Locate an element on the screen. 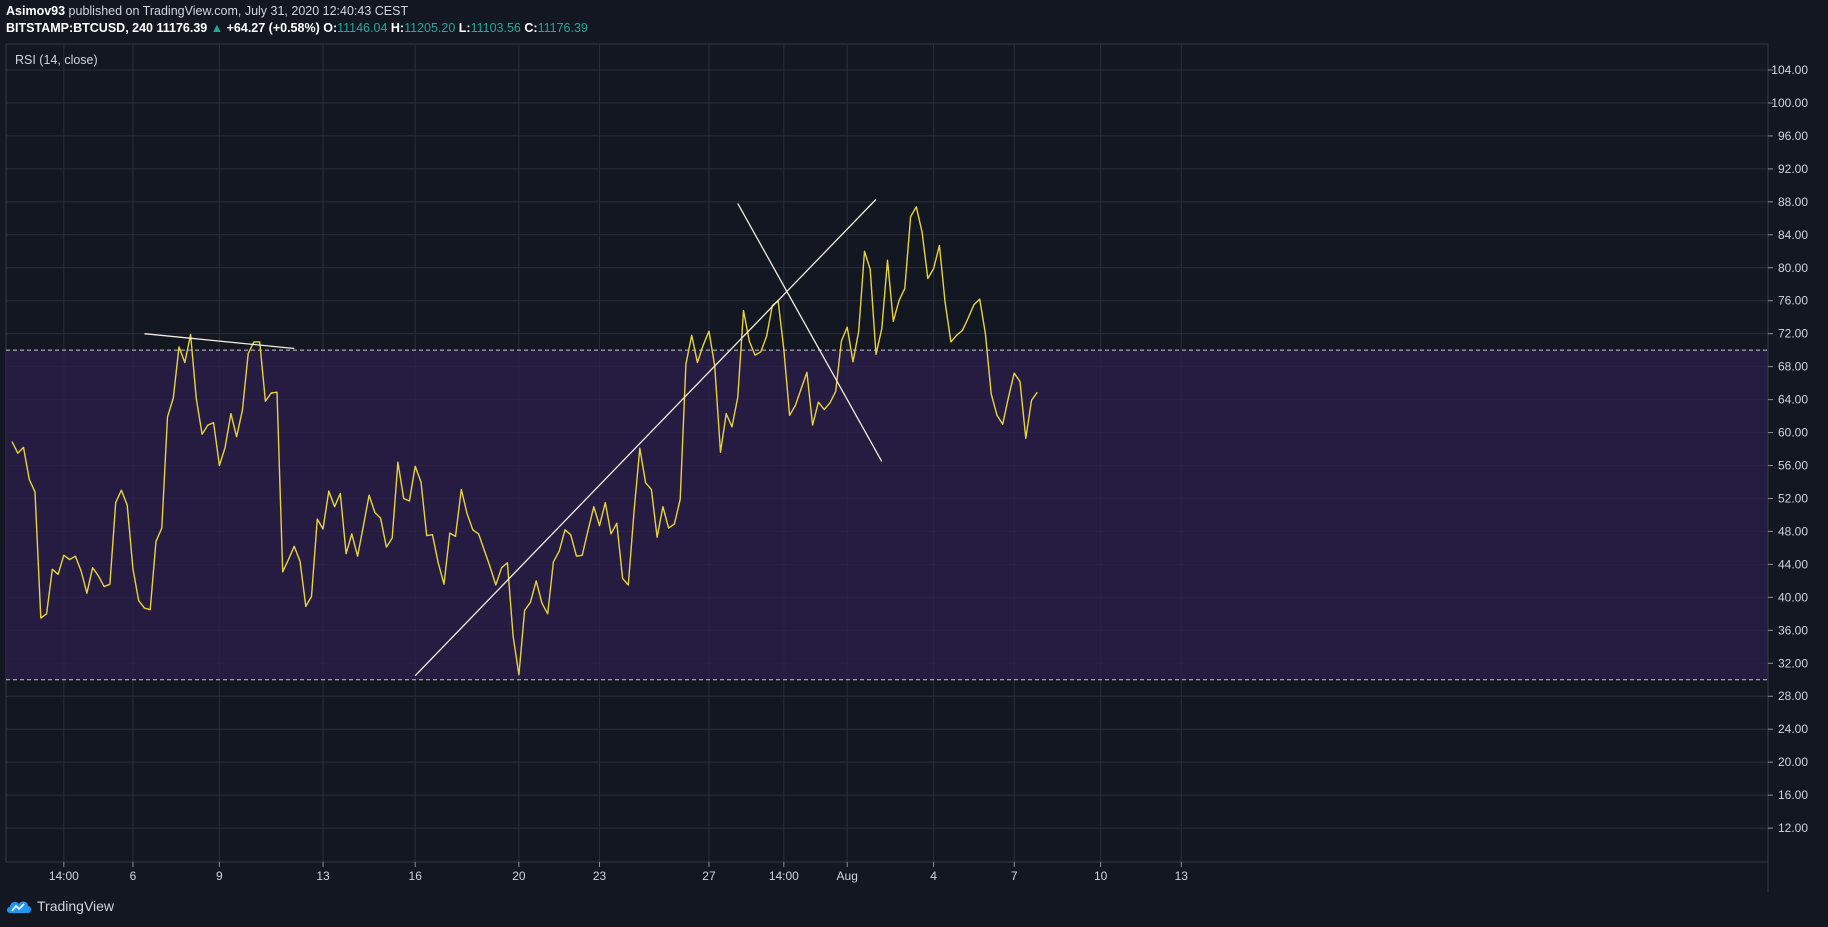 This screenshot has height=927, width=1828. x-tick-label: 23 is located at coordinates (600, 876).